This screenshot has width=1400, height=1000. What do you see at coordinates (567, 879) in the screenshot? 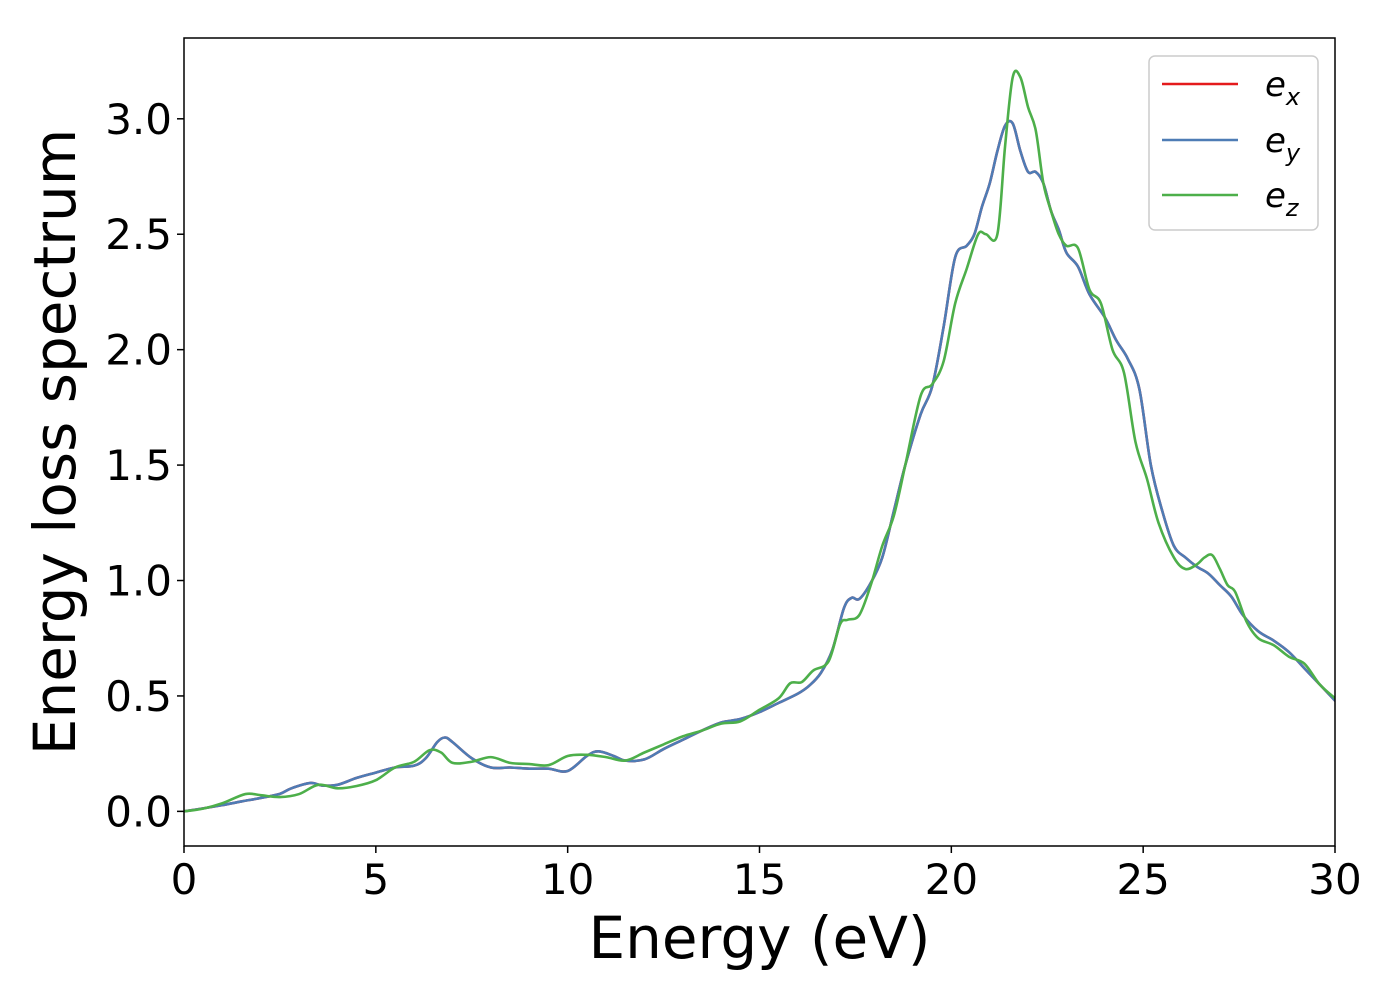
I see `x-tick-label: 10` at bounding box center [567, 879].